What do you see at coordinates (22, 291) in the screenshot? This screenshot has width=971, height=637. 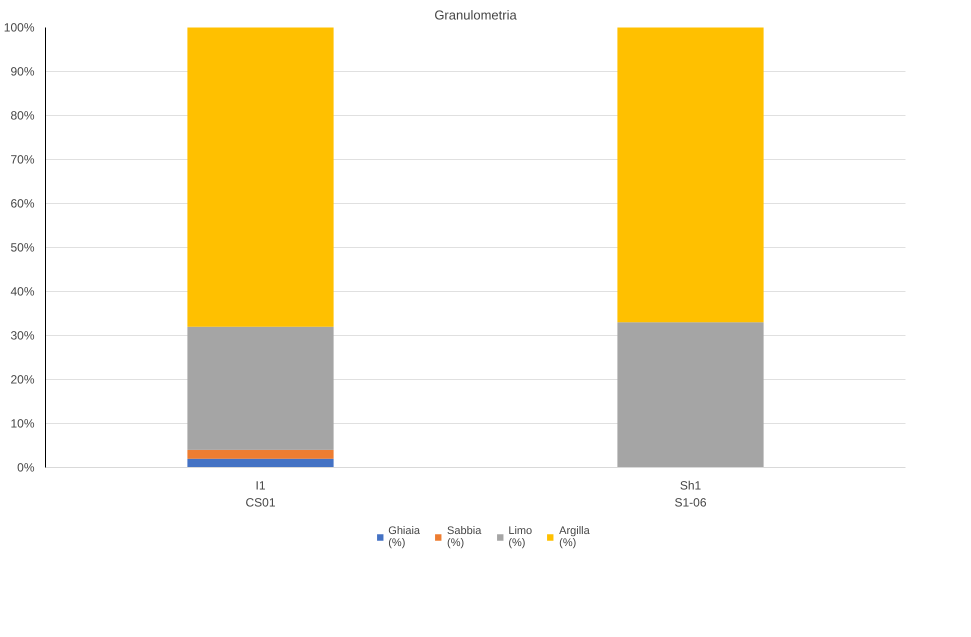 I see `y-tick-label: 40%` at bounding box center [22, 291].